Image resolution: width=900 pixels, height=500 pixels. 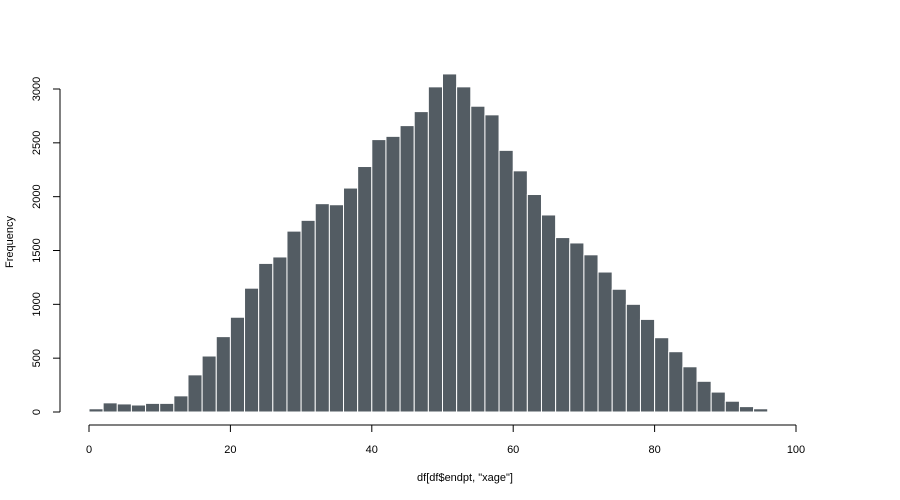 What do you see at coordinates (230, 450) in the screenshot?
I see `x-tick-label: 20` at bounding box center [230, 450].